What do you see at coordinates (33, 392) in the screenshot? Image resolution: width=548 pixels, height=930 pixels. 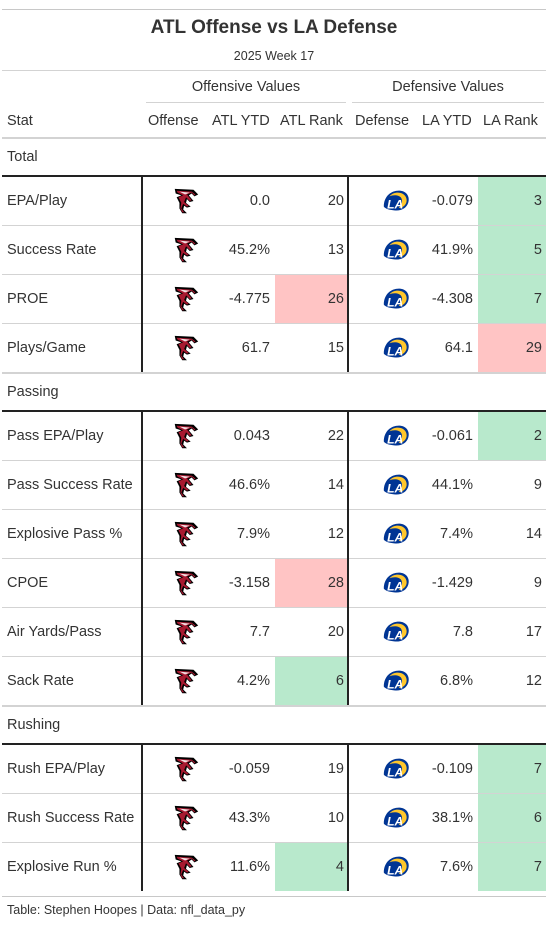 I see `group-label: Passing` at bounding box center [33, 392].